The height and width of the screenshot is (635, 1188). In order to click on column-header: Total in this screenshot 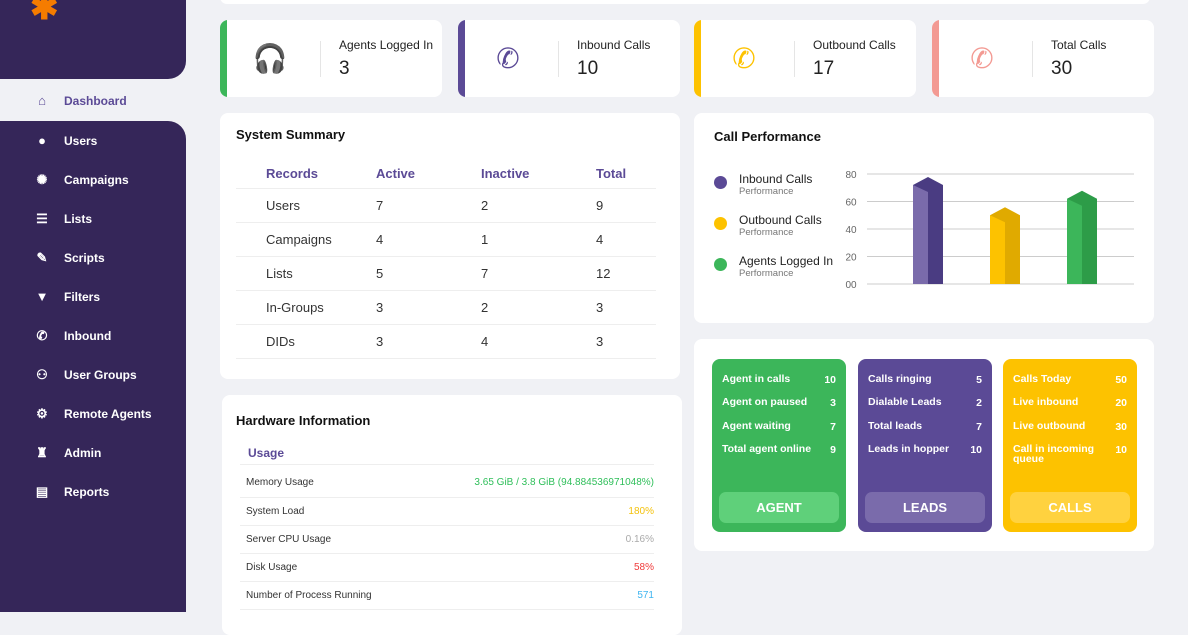, I will do `click(626, 174)`.